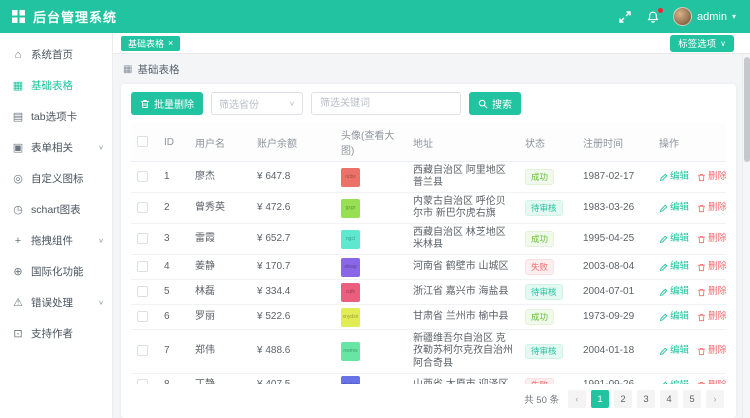  Describe the element at coordinates (615, 351) in the screenshot. I see `cell-register-date: 2004-01-18` at that location.